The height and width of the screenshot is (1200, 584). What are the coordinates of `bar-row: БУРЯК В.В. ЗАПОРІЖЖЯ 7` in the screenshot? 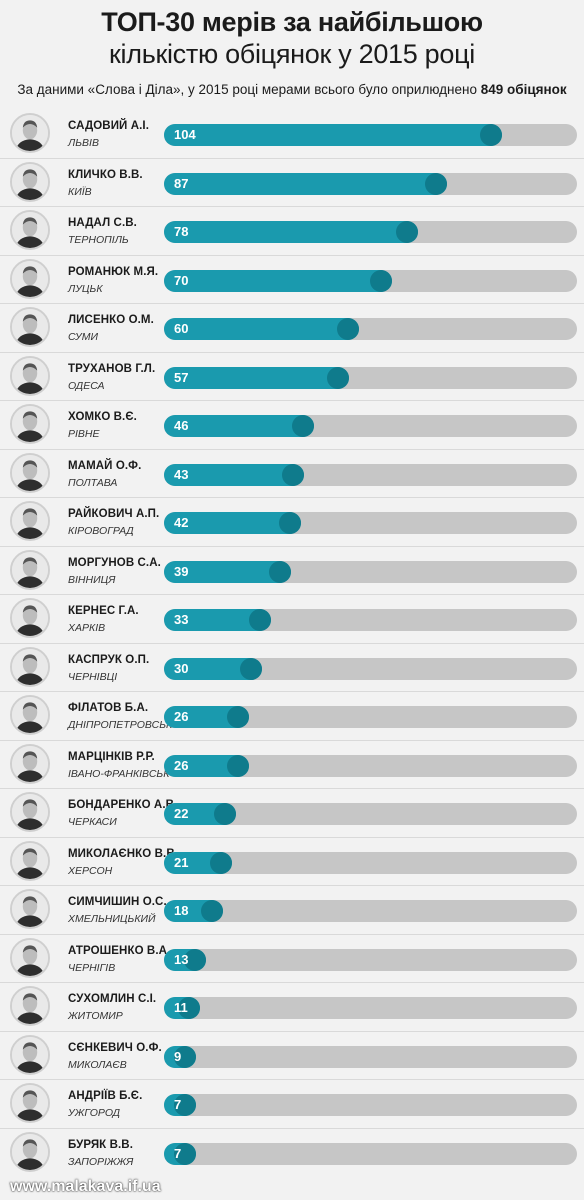 It's located at (292, 1153).